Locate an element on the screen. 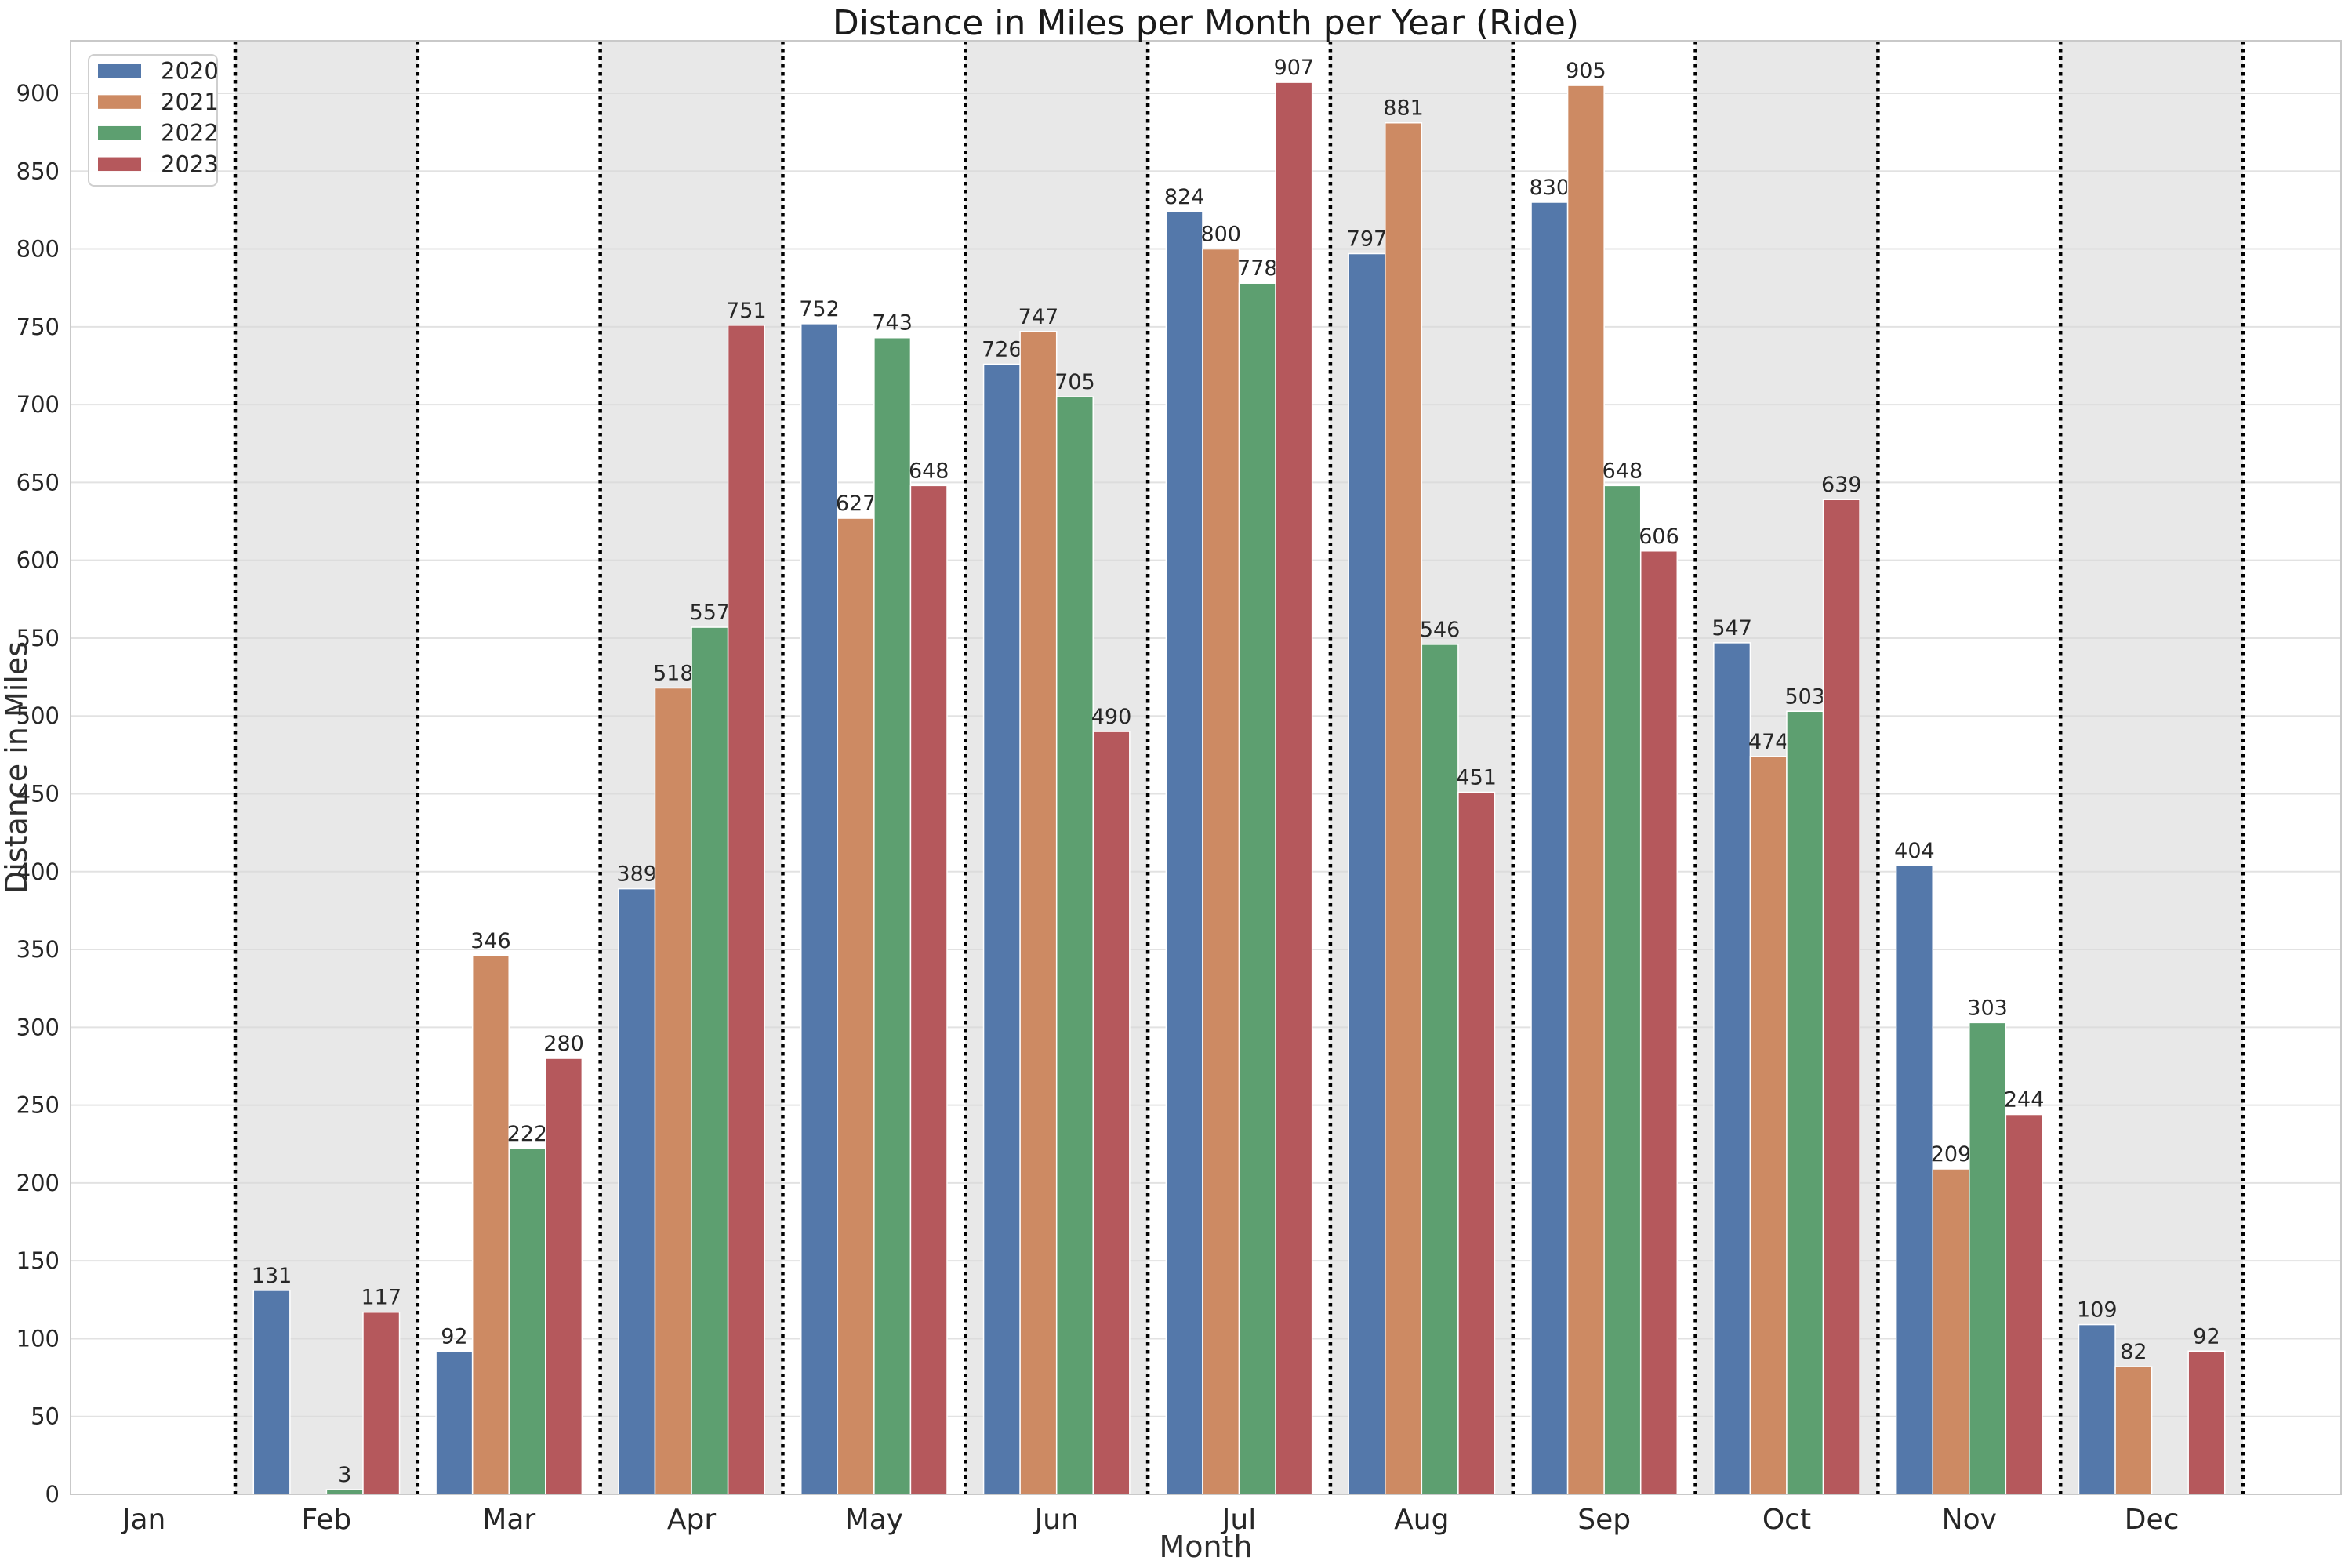  bar-value-label: 451 is located at coordinates (1476, 778).